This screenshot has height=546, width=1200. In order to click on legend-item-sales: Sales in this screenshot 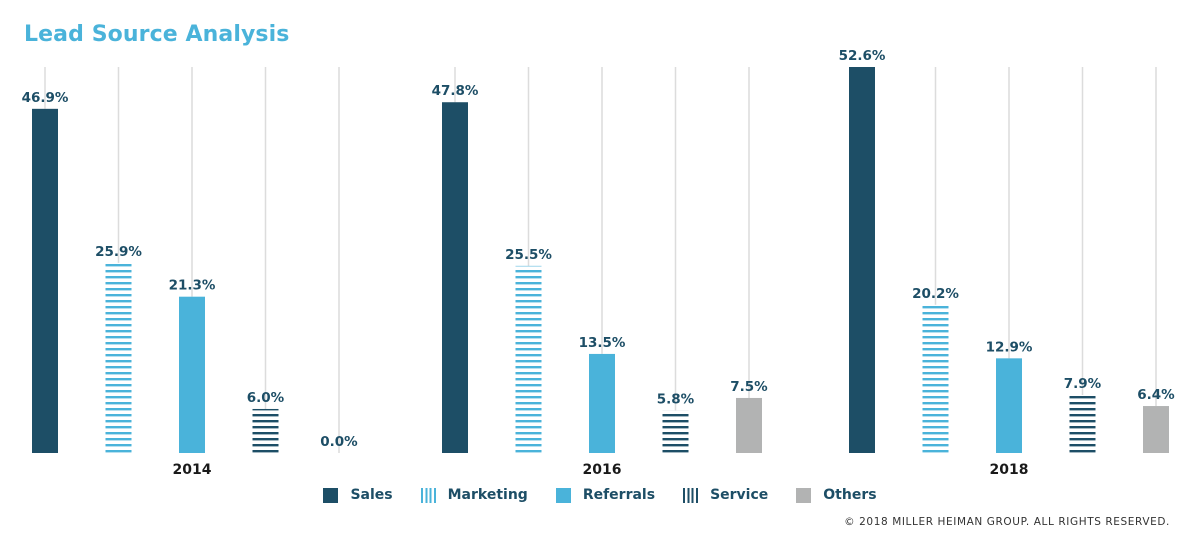, I will do `click(358, 495)`.